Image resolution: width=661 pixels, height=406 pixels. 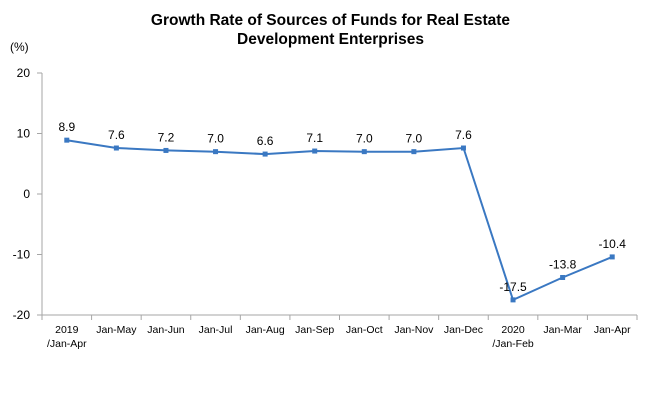 I want to click on x-tick-label: Jan-Aug, so click(x=265, y=330).